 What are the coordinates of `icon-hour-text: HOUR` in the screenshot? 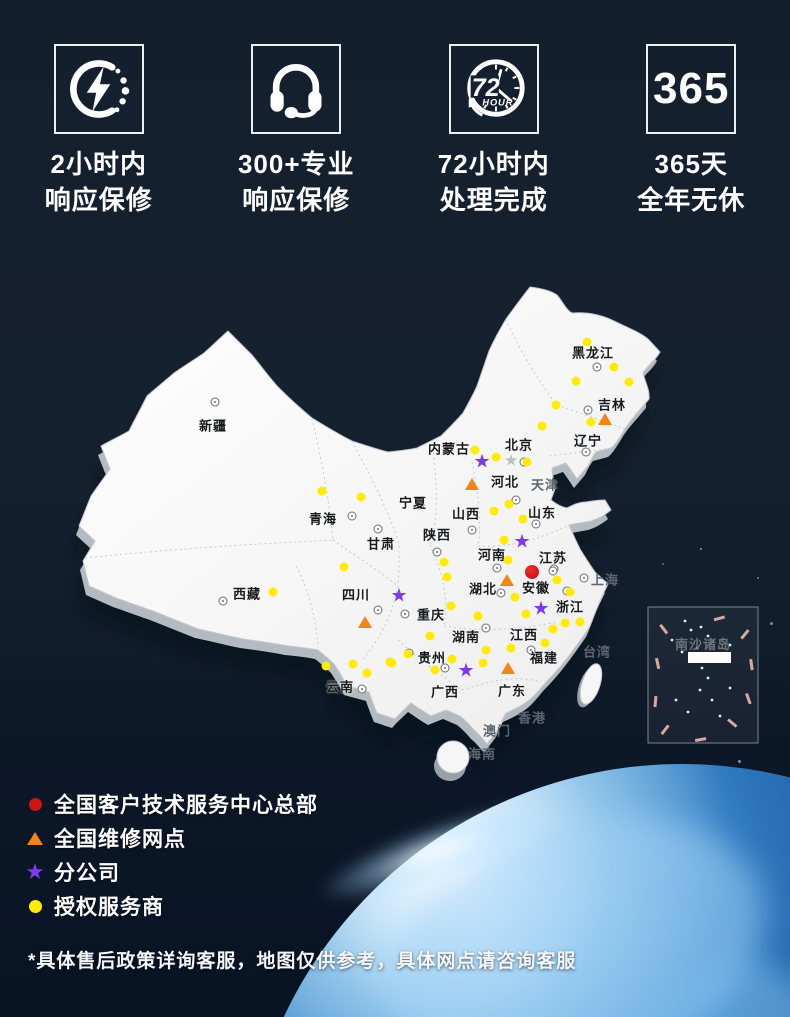 It's located at (497, 103).